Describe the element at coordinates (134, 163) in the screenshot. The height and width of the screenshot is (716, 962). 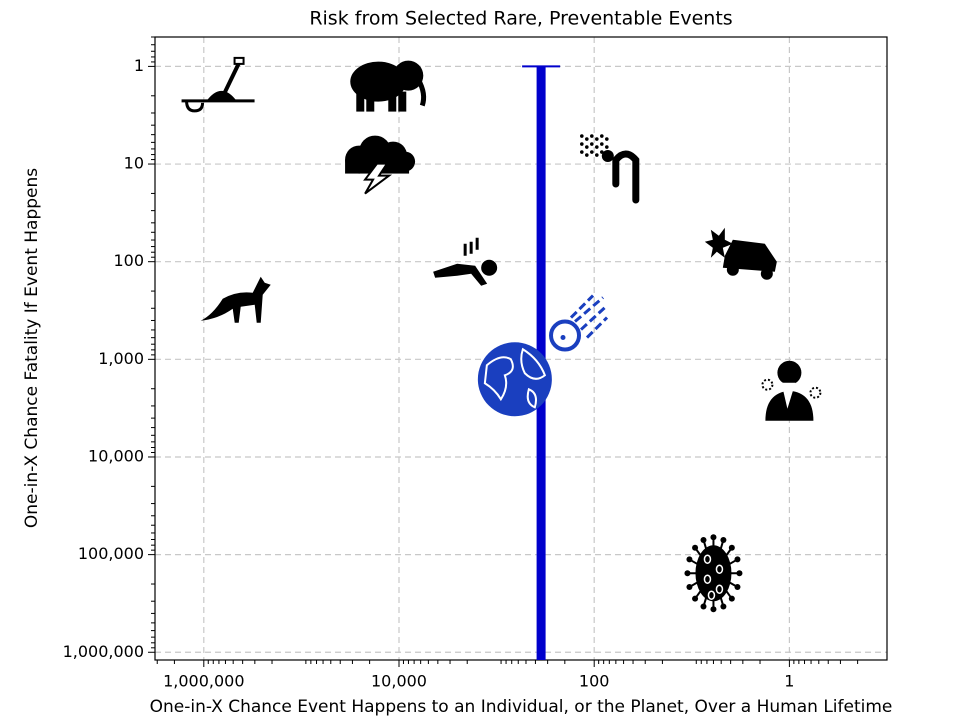
I see `y-tick-label: 10` at that location.